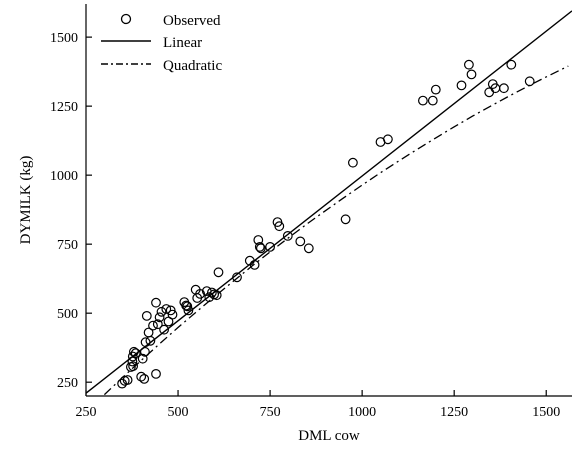 The height and width of the screenshot is (449, 573). Describe the element at coordinates (64, 107) in the screenshot. I see `y-tick-label: 1250` at that location.